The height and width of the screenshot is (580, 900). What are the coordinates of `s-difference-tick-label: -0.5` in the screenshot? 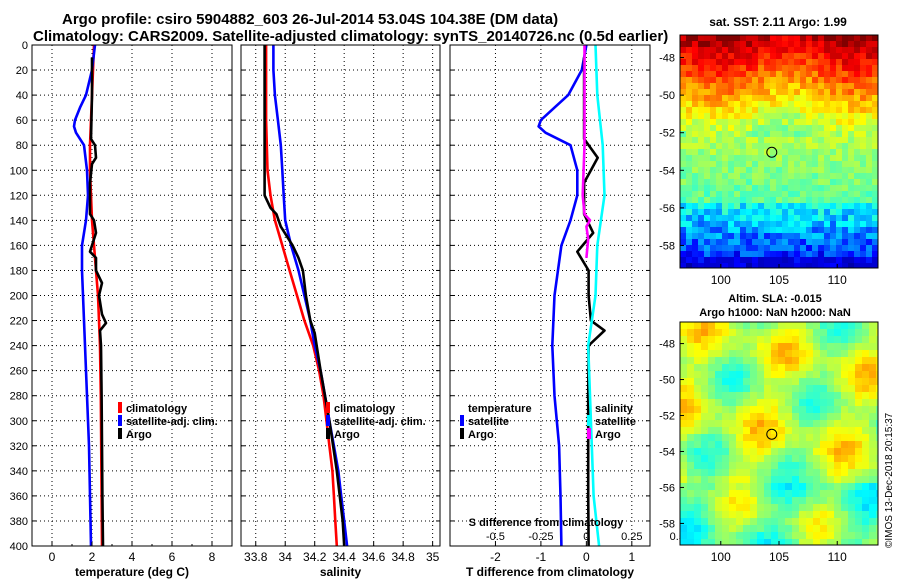 It's located at (495, 537).